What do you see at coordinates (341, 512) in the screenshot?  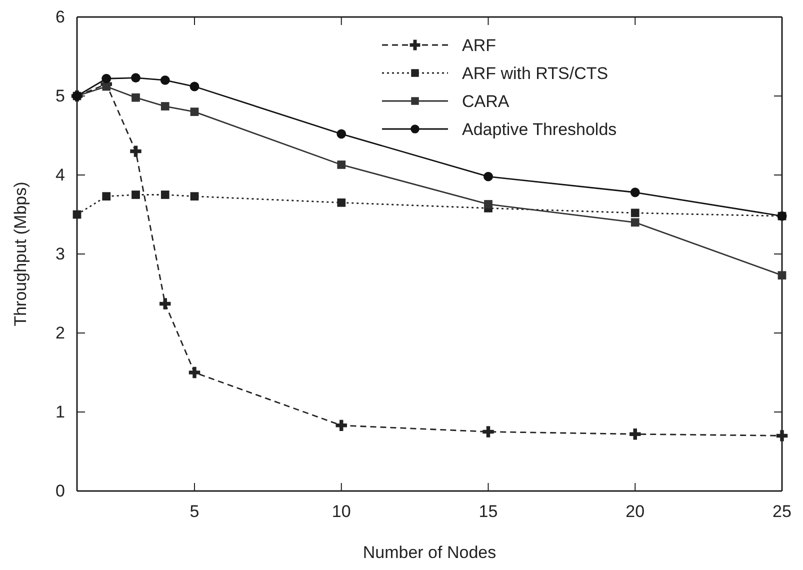 I see `x-tick-label: 10` at bounding box center [341, 512].